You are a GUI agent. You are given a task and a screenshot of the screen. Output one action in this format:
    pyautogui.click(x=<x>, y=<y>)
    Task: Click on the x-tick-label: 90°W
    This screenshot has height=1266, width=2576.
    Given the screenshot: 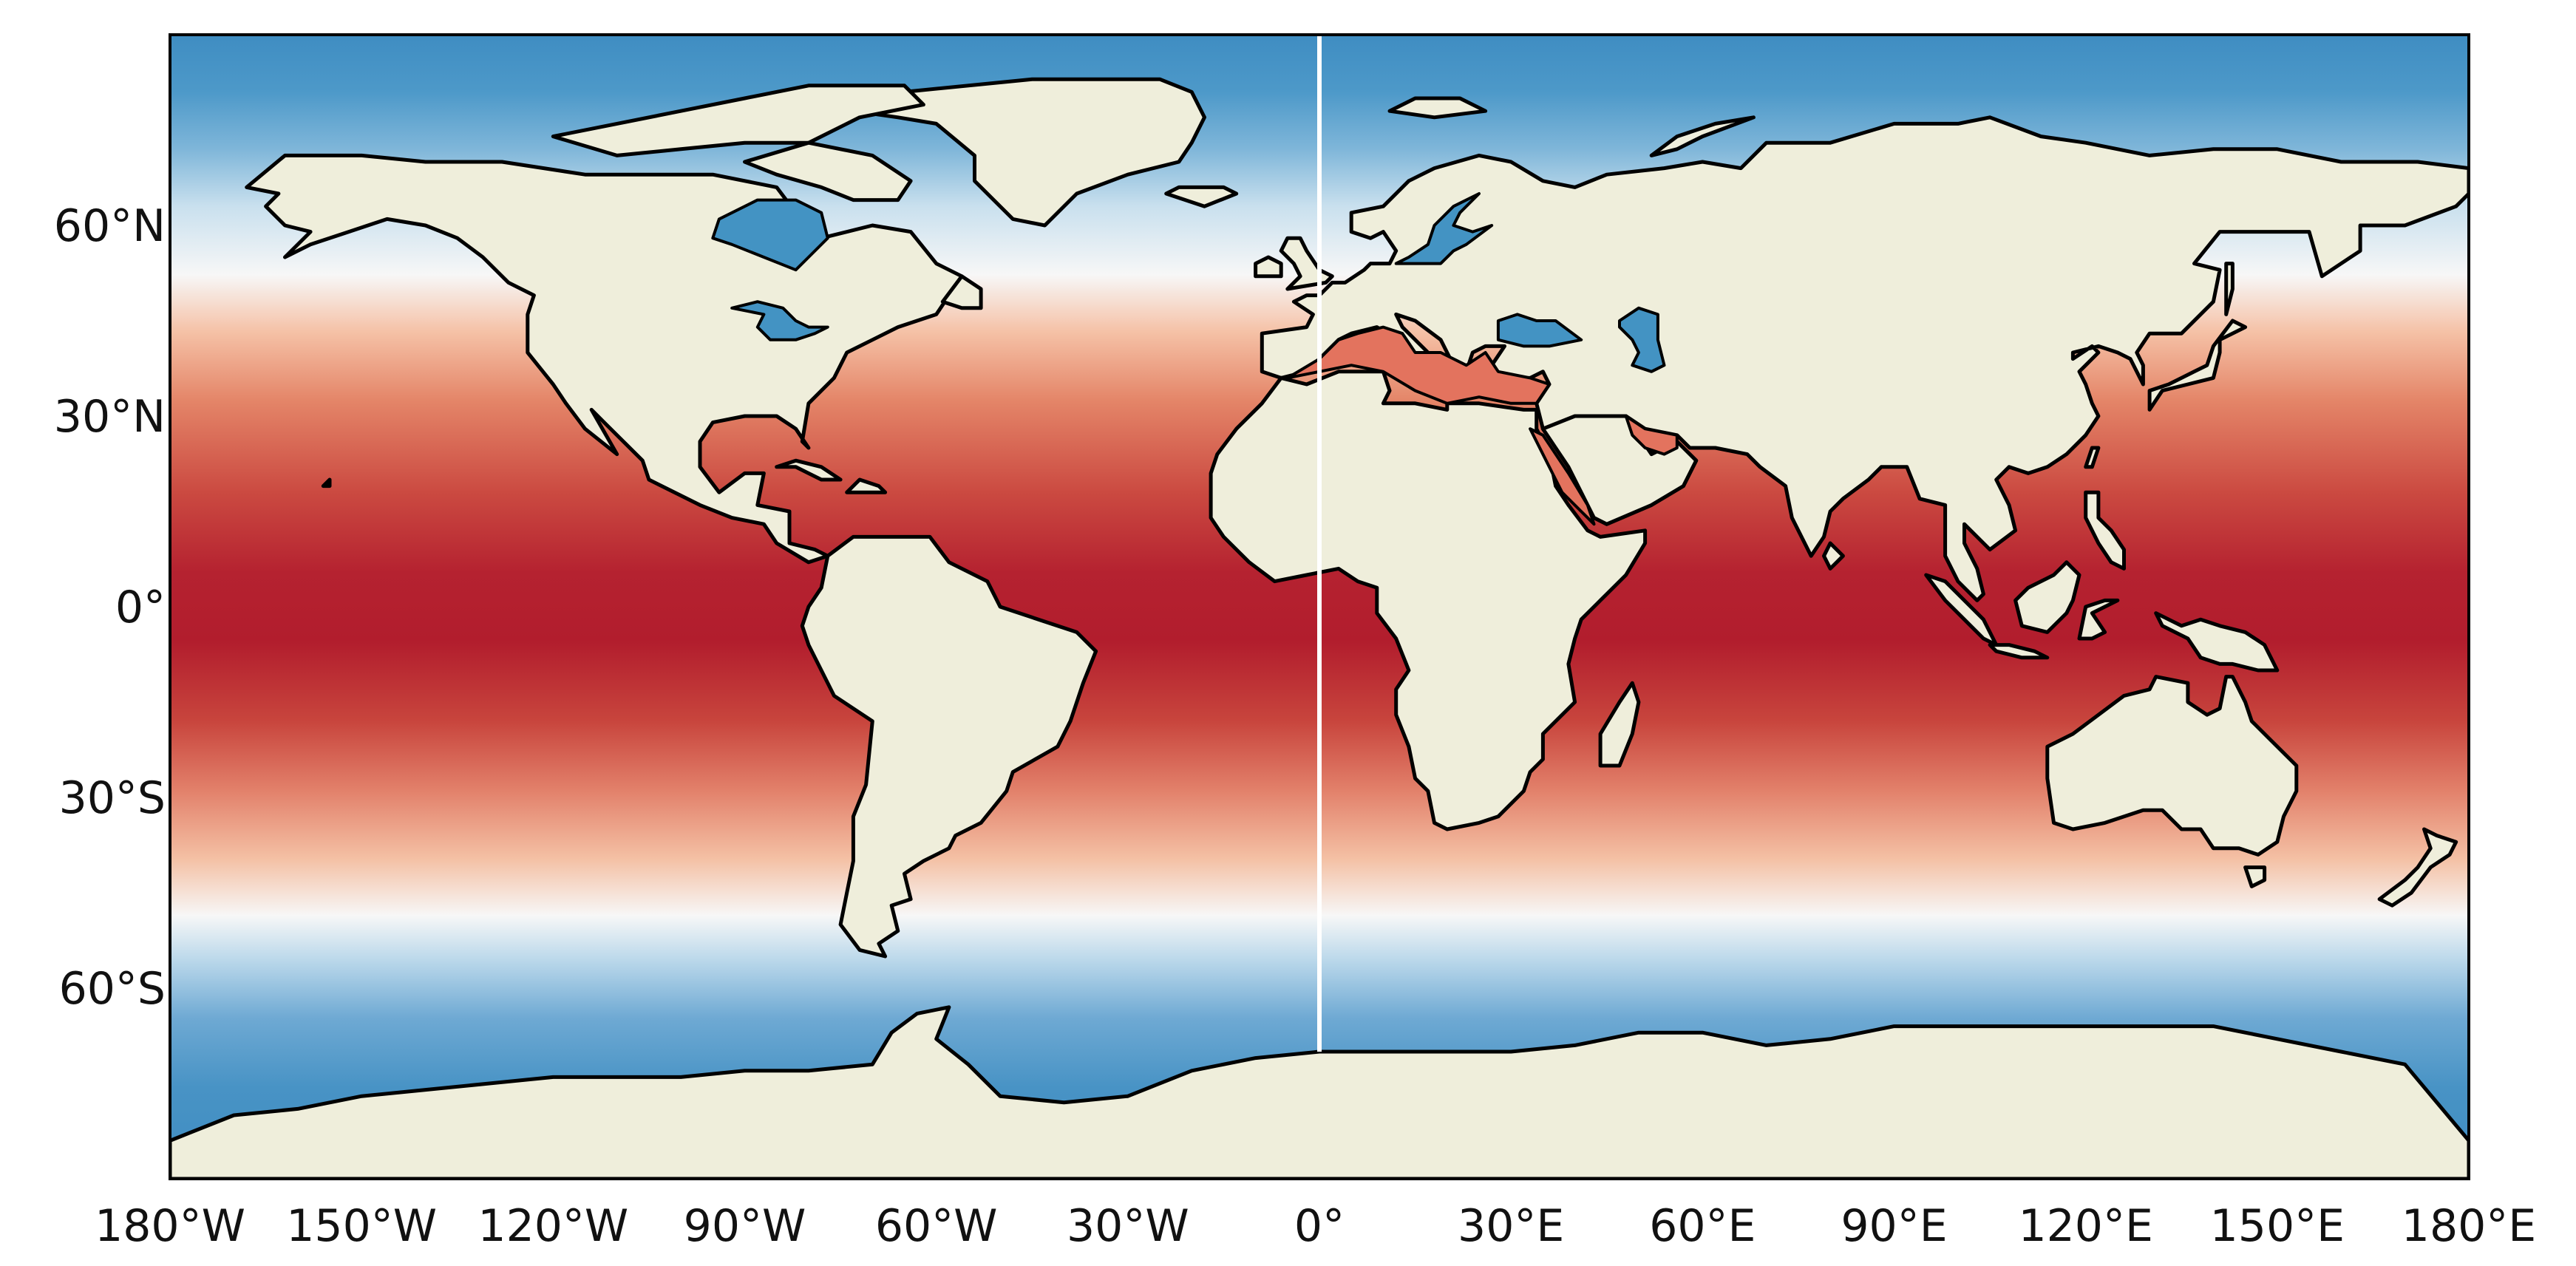 What is the action you would take?
    pyautogui.click(x=745, y=1226)
    